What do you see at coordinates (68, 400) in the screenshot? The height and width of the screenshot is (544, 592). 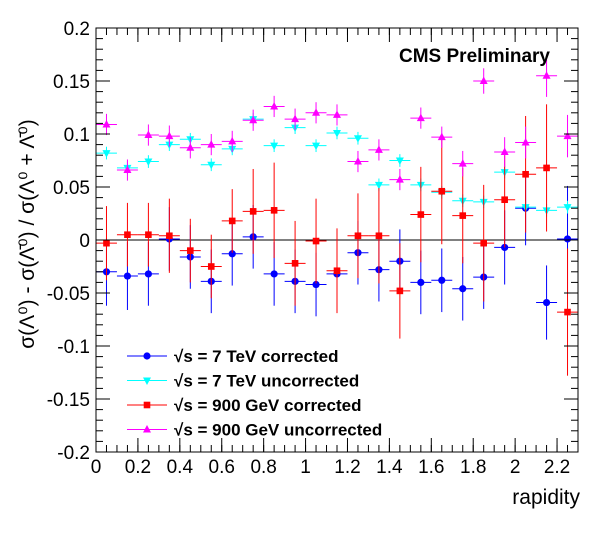 I see `y-tick-label: -0.15` at bounding box center [68, 400].